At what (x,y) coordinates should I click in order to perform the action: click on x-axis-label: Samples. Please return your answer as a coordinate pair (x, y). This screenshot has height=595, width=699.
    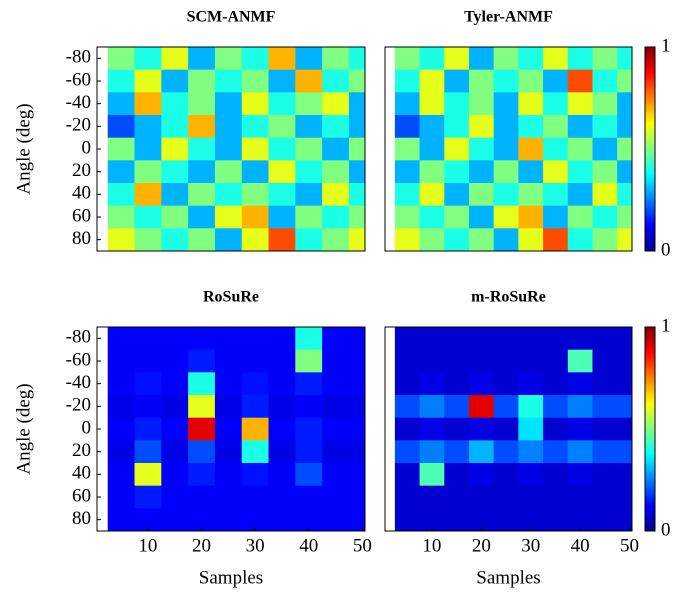
    Looking at the image, I should click on (508, 577).